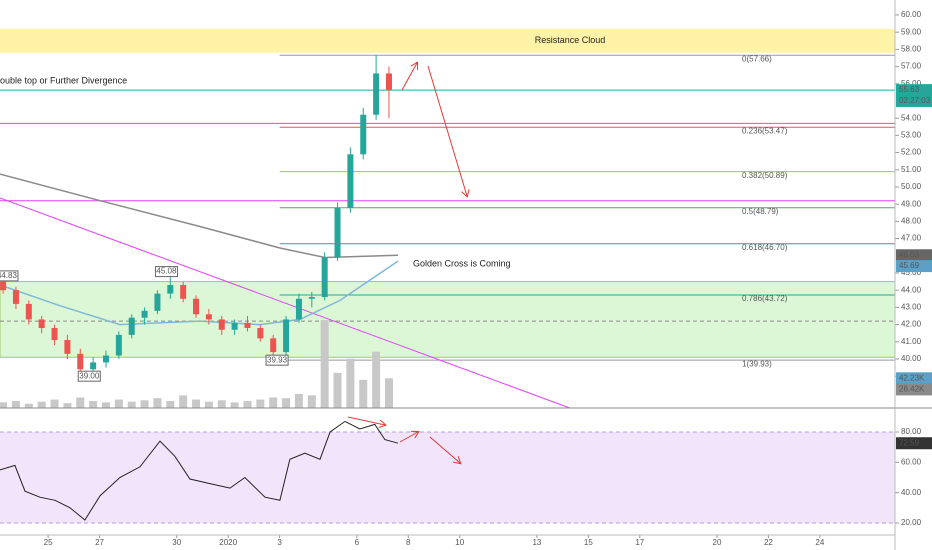  Describe the element at coordinates (911, 152) in the screenshot. I see `y-tick-label: 52.00` at that location.